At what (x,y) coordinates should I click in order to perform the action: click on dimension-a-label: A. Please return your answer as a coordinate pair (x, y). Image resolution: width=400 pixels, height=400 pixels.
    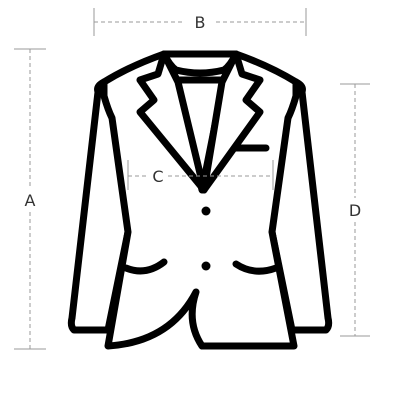
    Looking at the image, I should click on (30, 200).